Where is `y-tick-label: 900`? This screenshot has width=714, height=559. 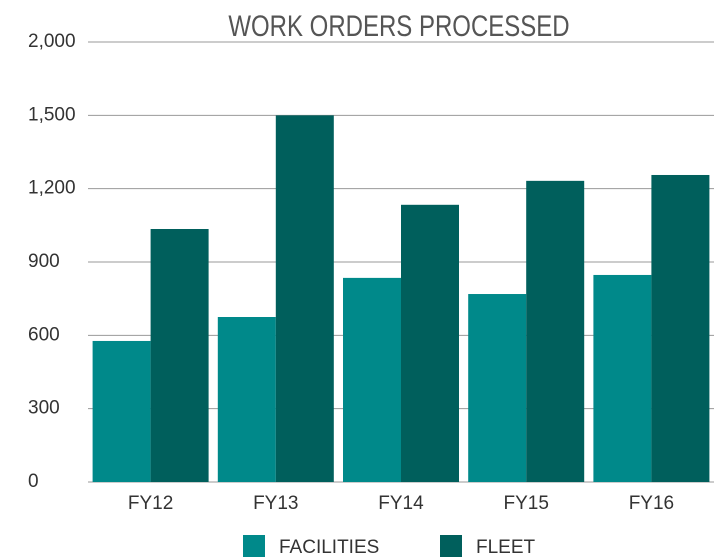
y-tick-label: 900 is located at coordinates (44, 261).